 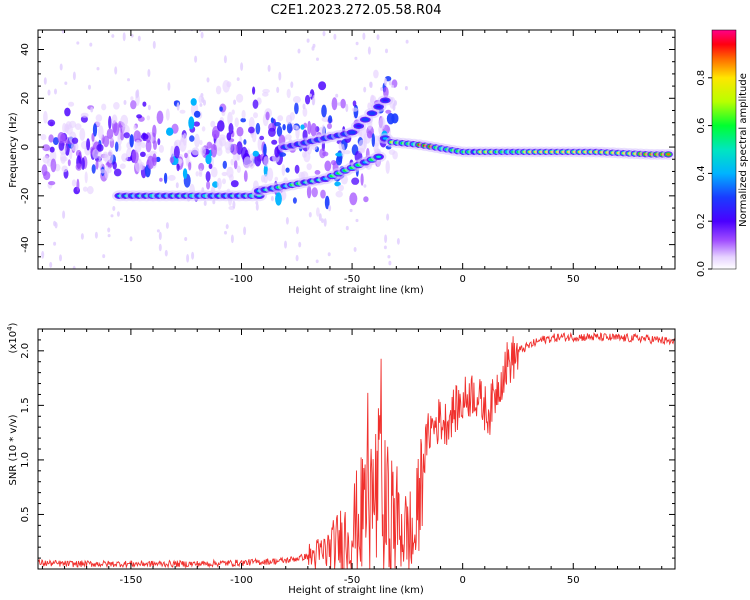 I want to click on y-tick-label: 0.5, so click(x=25, y=515).